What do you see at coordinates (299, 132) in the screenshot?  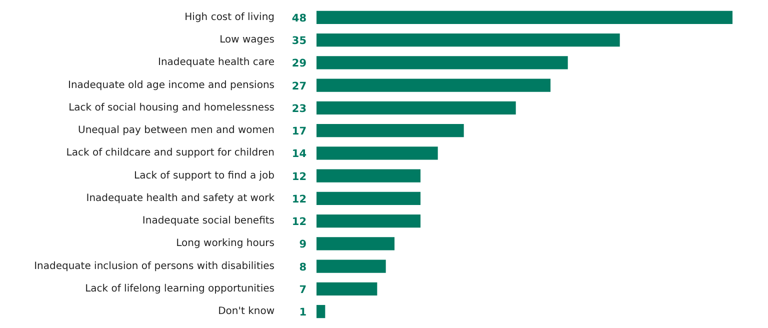 I see `data-label: 17` at bounding box center [299, 132].